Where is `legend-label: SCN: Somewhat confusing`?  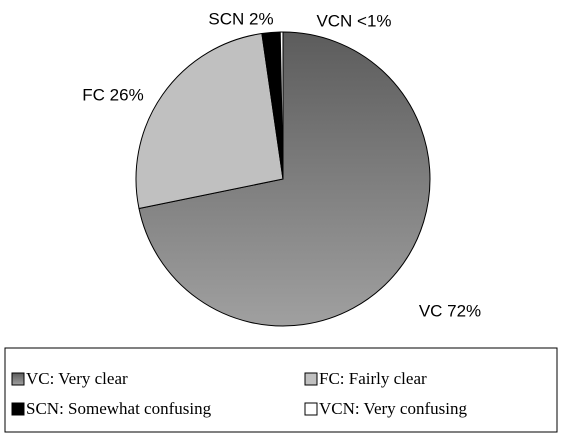
legend-label: SCN: Somewhat confusing is located at coordinates (119, 408).